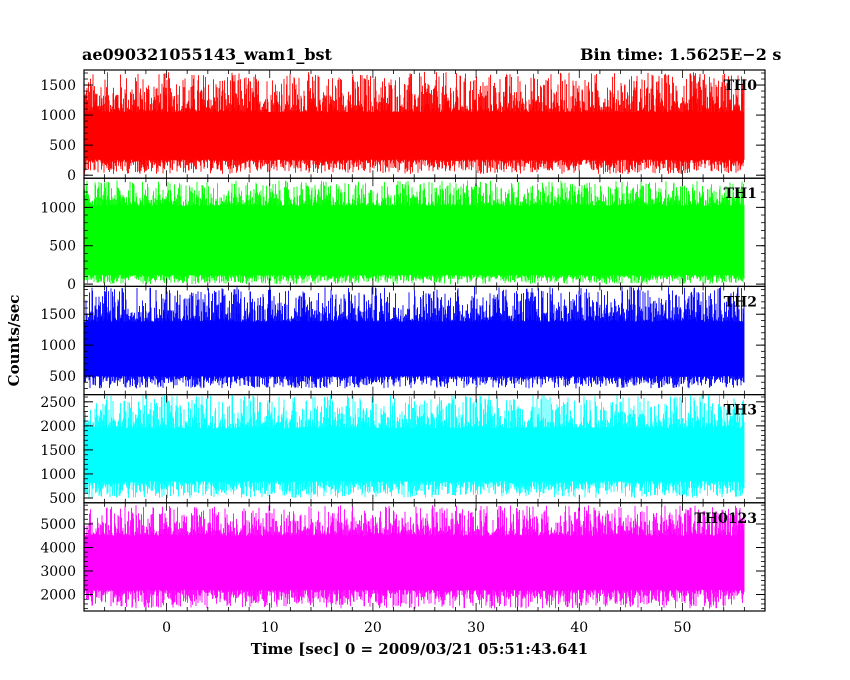 The image size is (850, 680). I want to click on y-tick-label: 2500, so click(58, 403).